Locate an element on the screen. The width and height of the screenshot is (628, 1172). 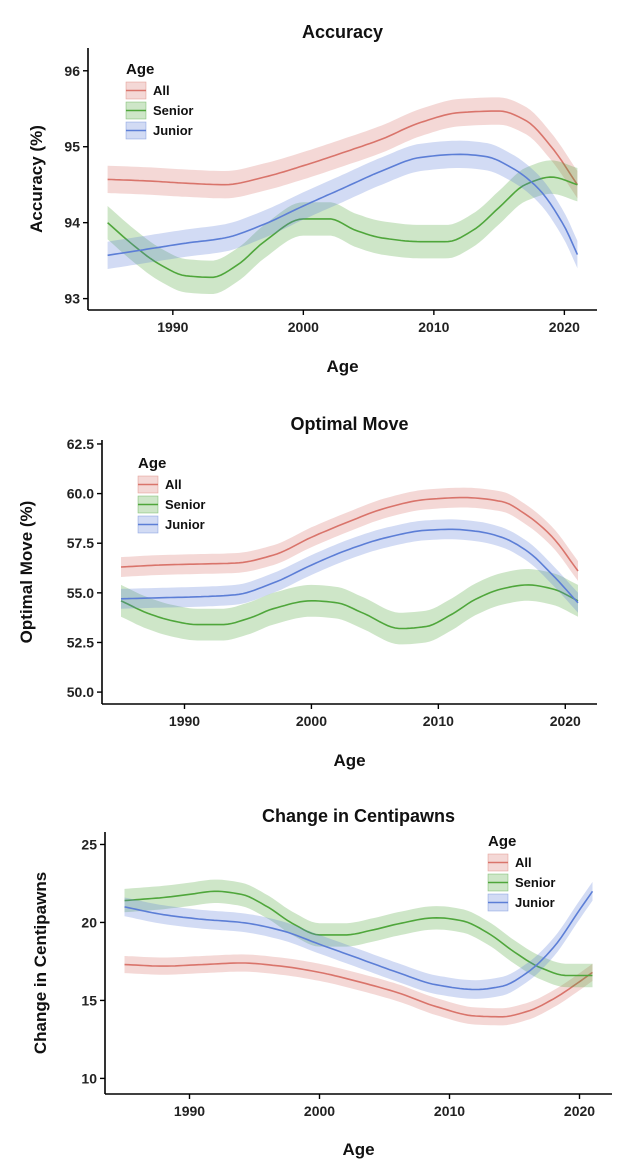
y-tick-label: 95 is located at coordinates (72, 147).